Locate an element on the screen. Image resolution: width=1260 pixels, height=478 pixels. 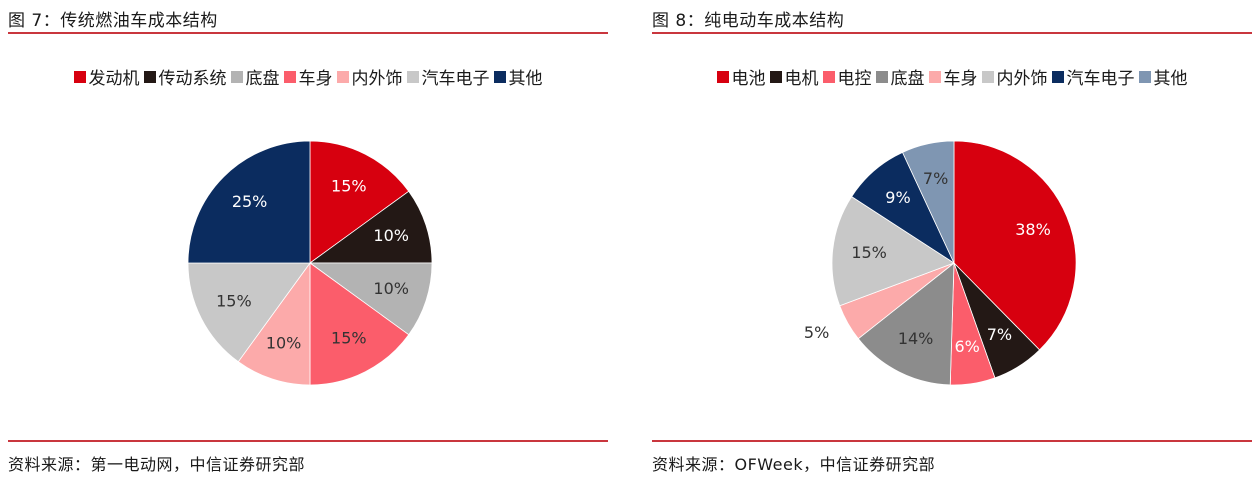
source-note: 资料来源：OFWeek，中信证券研究部 is located at coordinates (794, 464).